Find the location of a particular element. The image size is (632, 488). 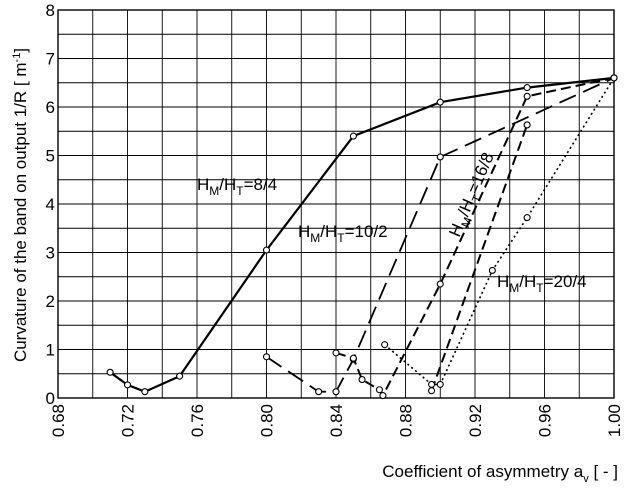

x-tick-label: 0.72 is located at coordinates (128, 420).